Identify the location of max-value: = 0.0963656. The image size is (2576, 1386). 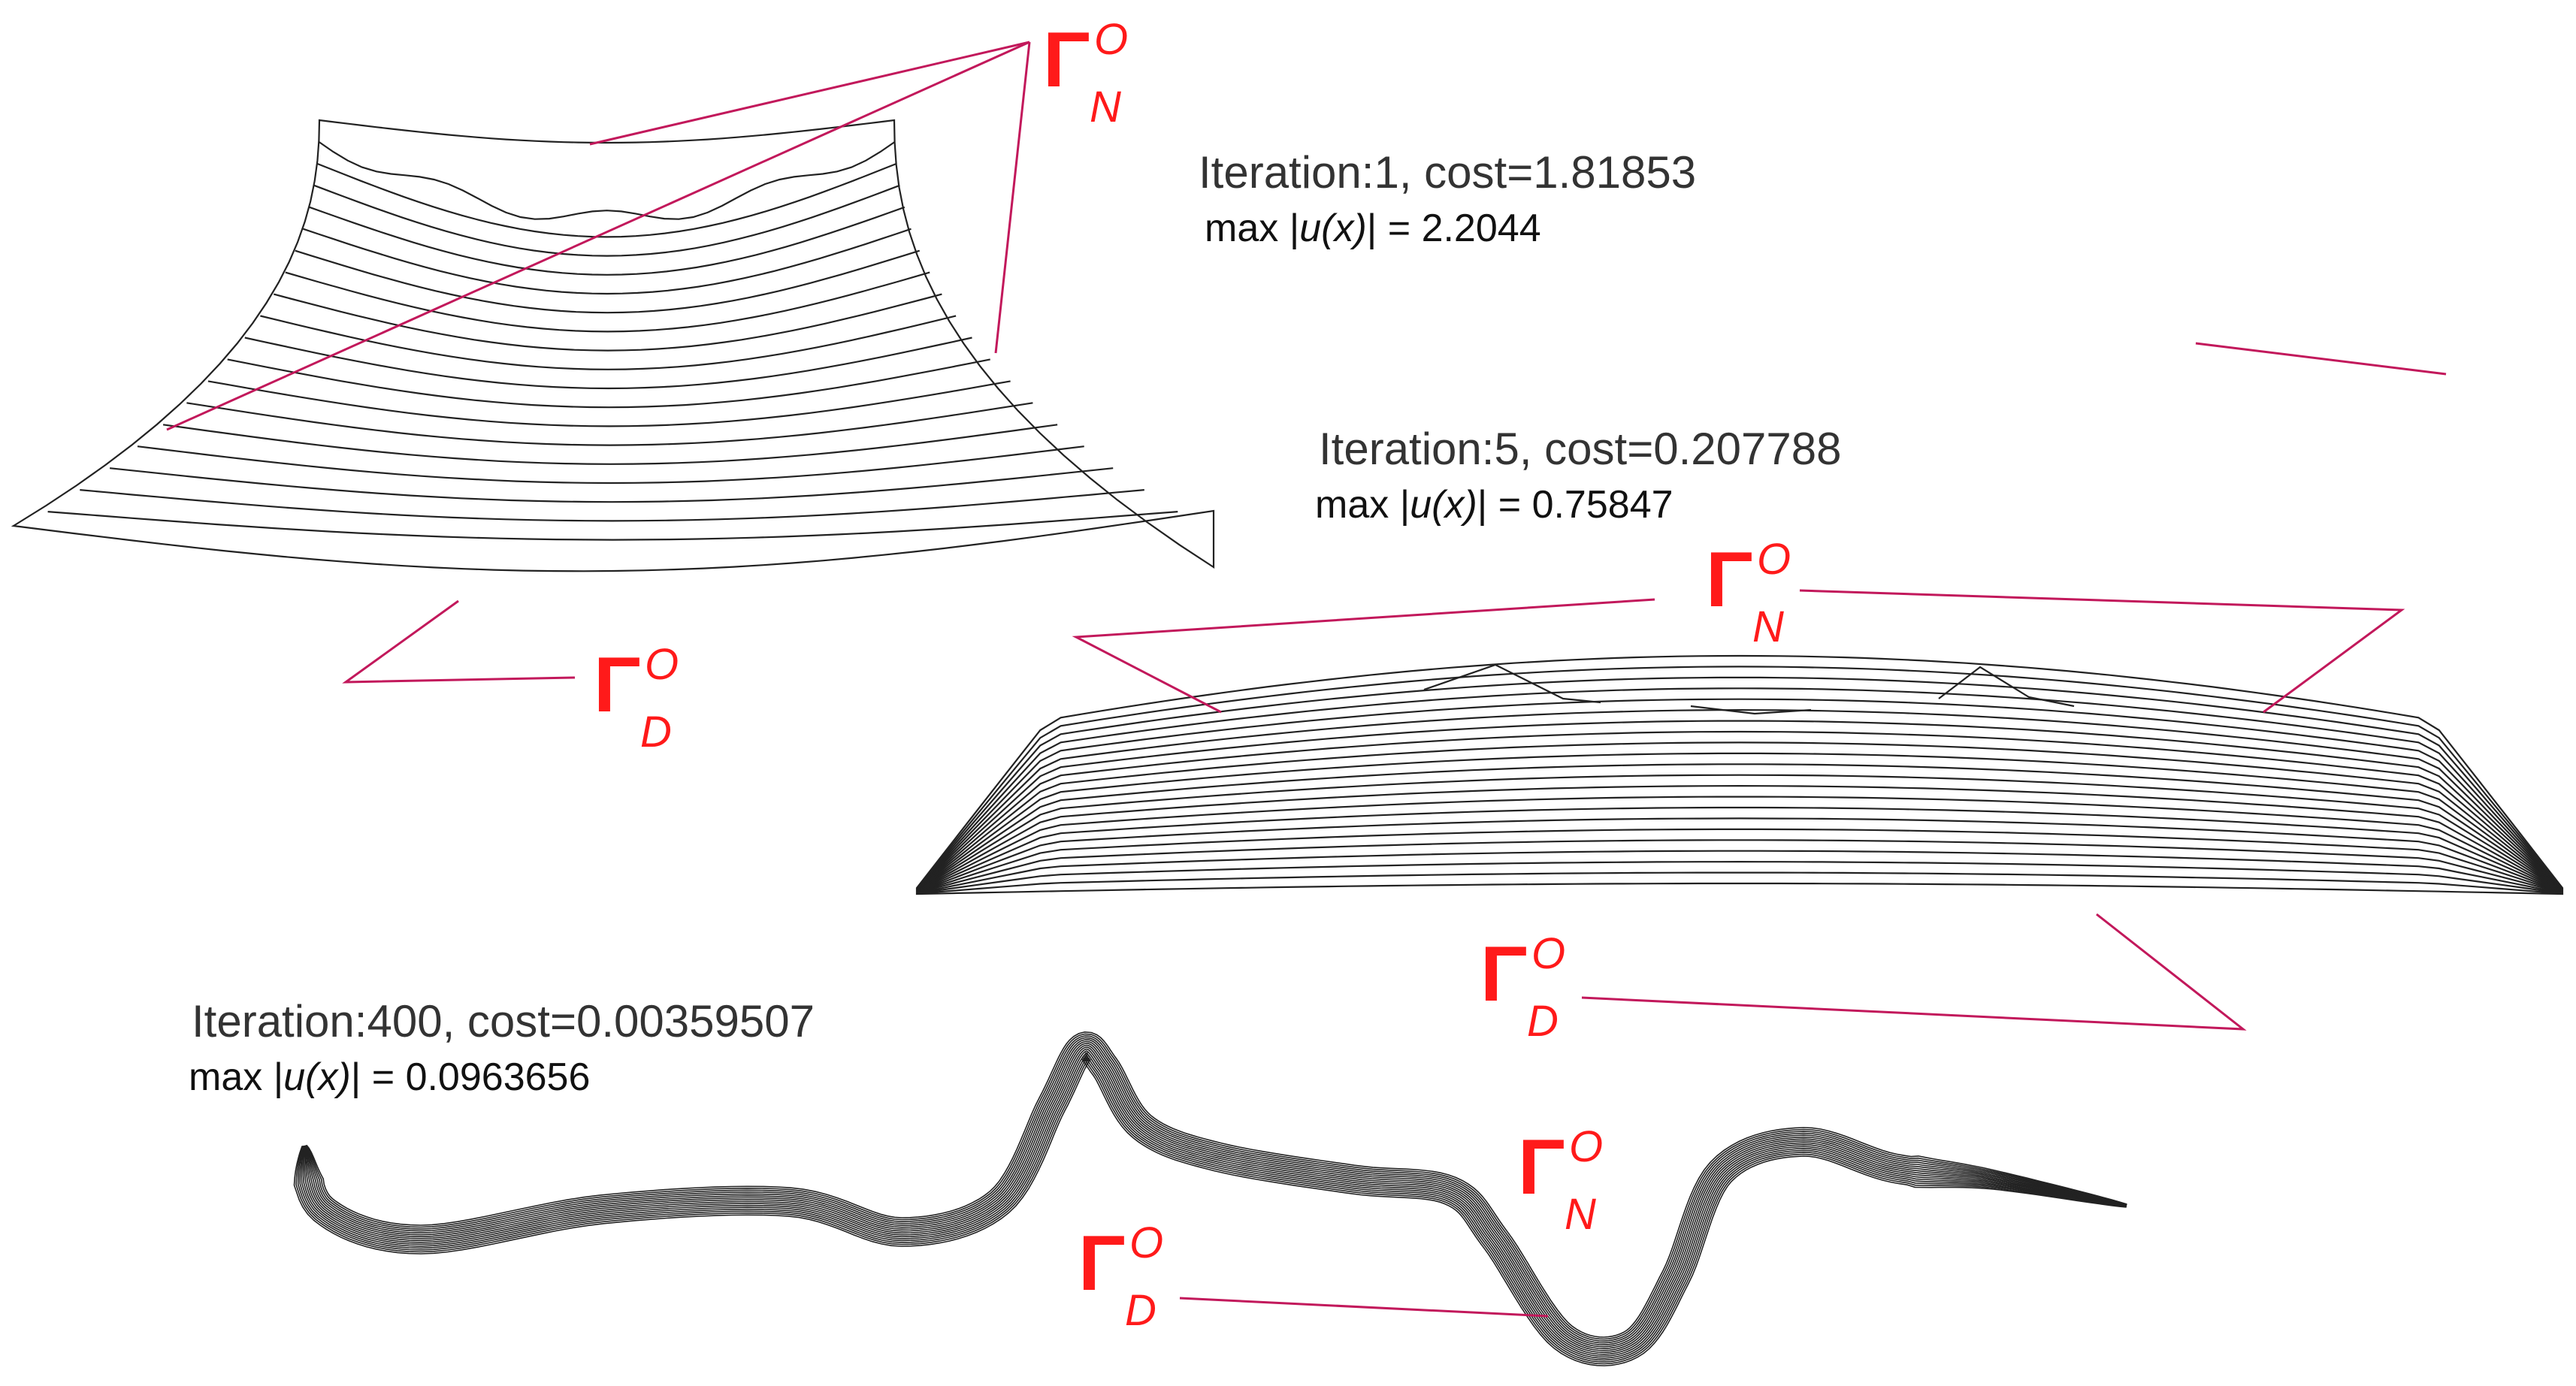
(481, 1077).